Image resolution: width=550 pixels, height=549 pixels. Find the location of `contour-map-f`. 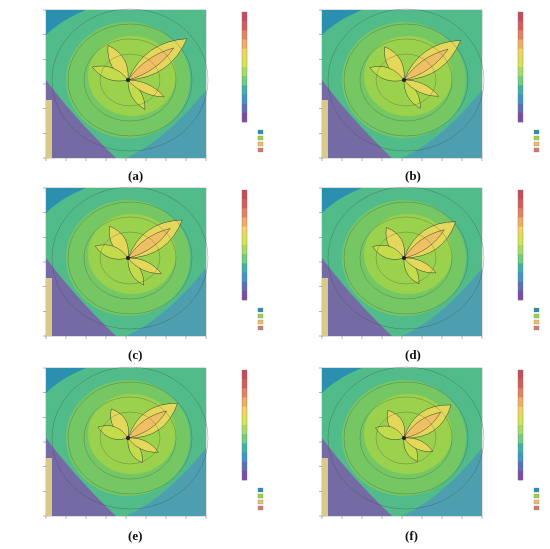

contour-map-f is located at coordinates (429, 442).